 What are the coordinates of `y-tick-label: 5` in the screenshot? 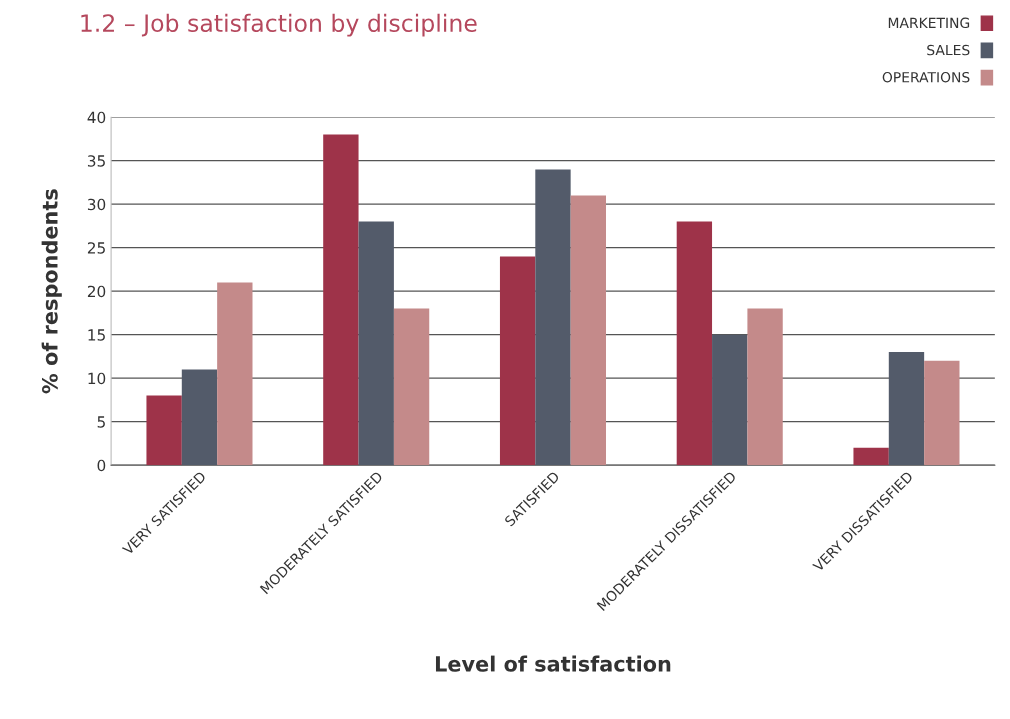 It's located at (101, 422).